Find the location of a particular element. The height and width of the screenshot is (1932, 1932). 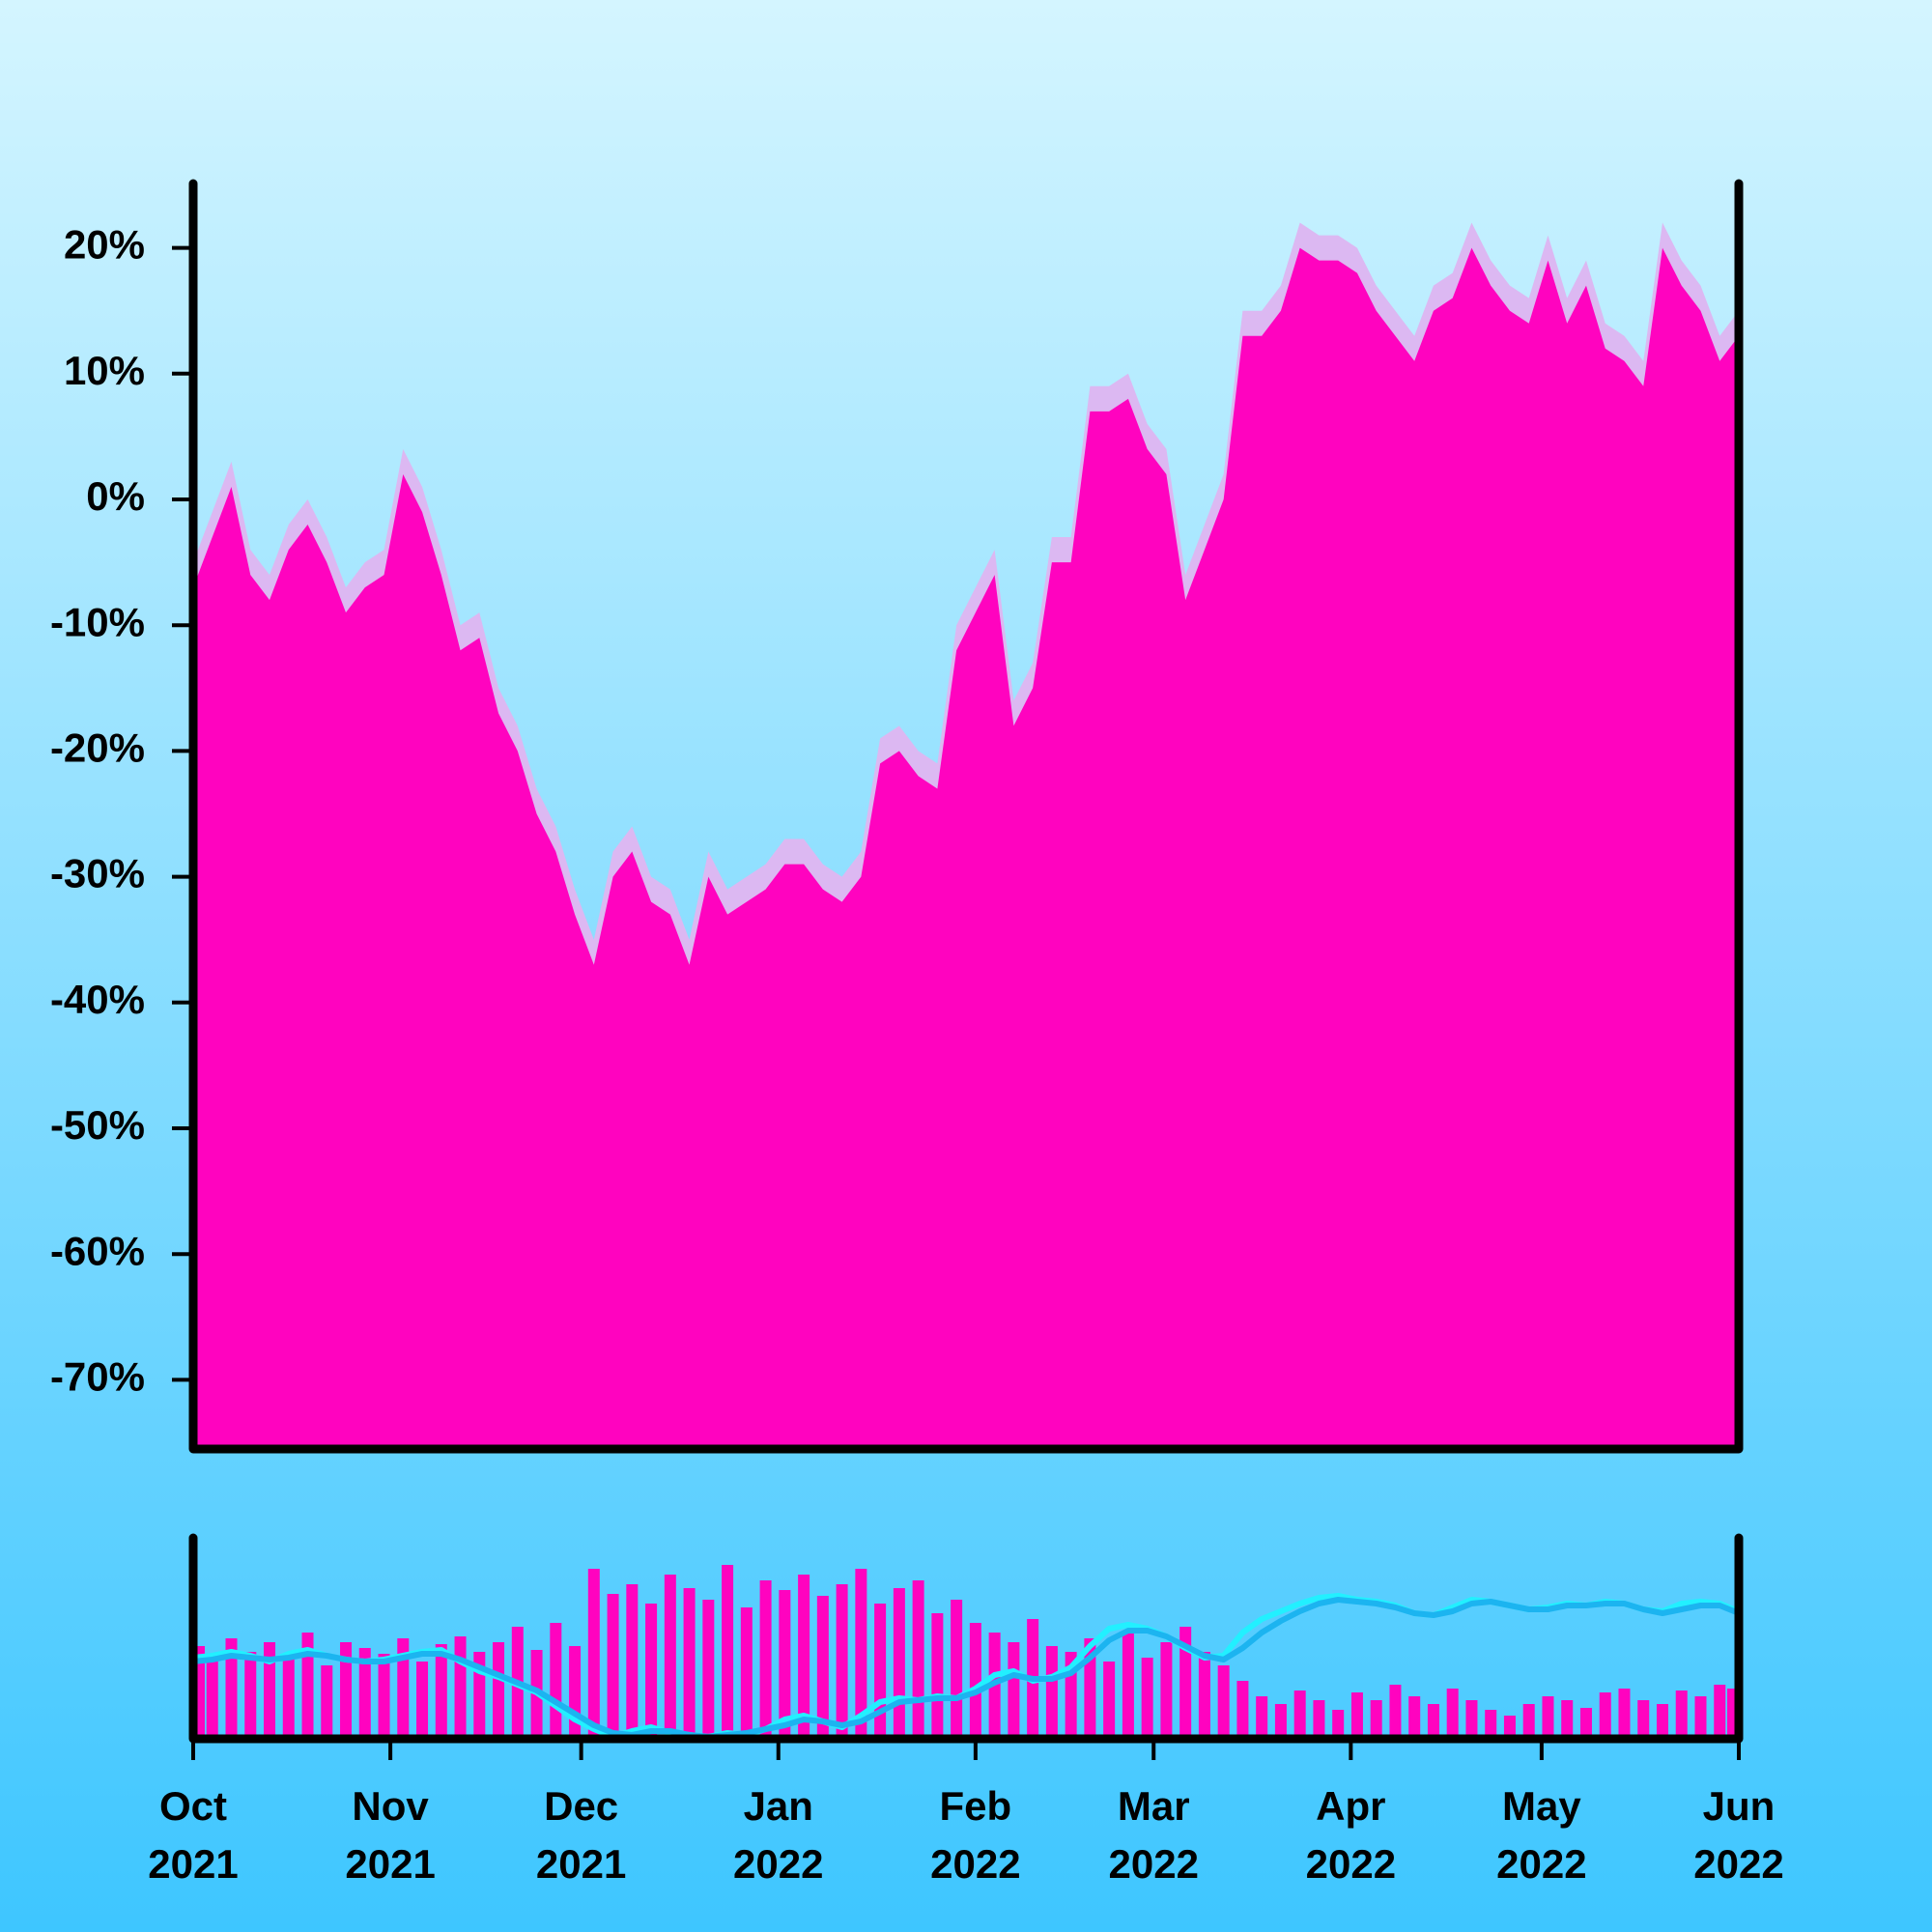

y-tick-label: -20% is located at coordinates (97, 747).